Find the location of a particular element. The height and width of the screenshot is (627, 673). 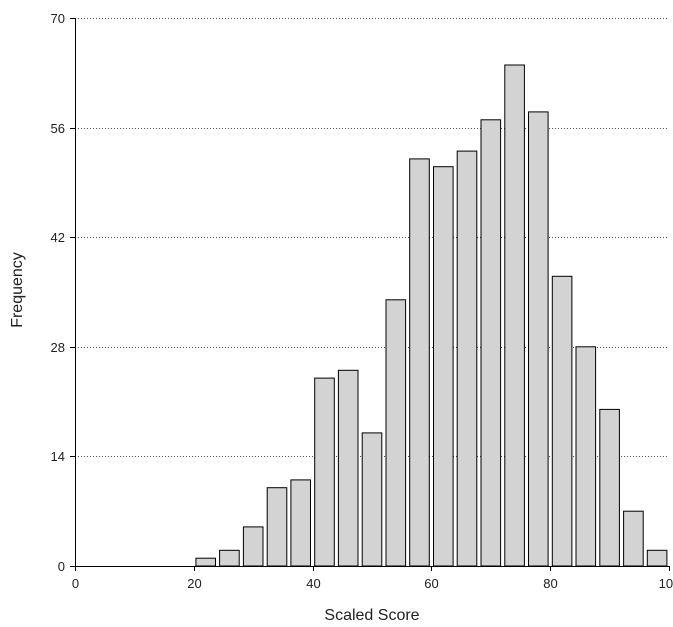

x-tick-label: 100 is located at coordinates (666, 583).